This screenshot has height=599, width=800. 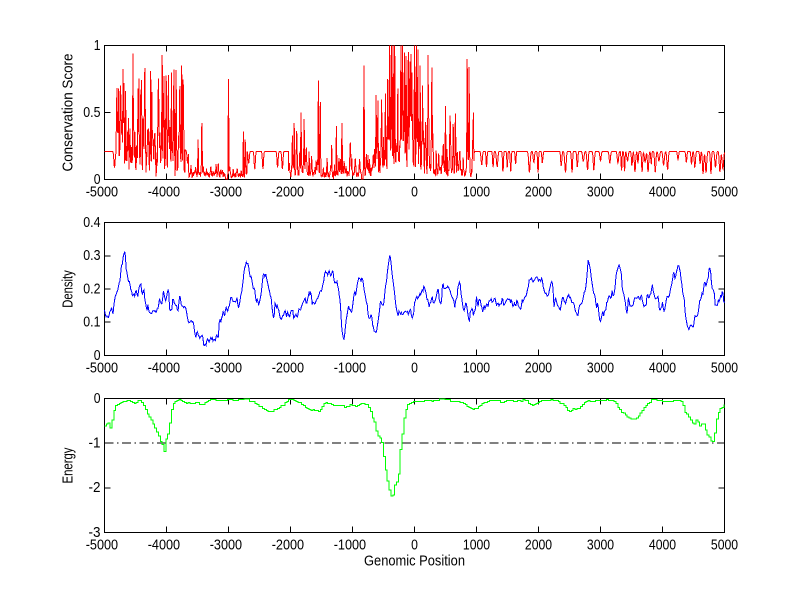 I want to click on svg-text: Conservation Score, so click(x=69, y=113).